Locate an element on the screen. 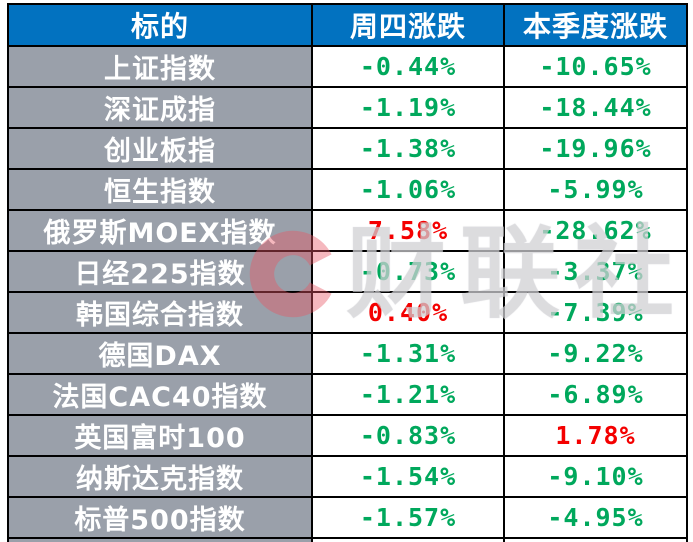 The height and width of the screenshot is (542, 693). table-row: 法国CAC40指数 -1.21% -6.89% is located at coordinates (347, 394).